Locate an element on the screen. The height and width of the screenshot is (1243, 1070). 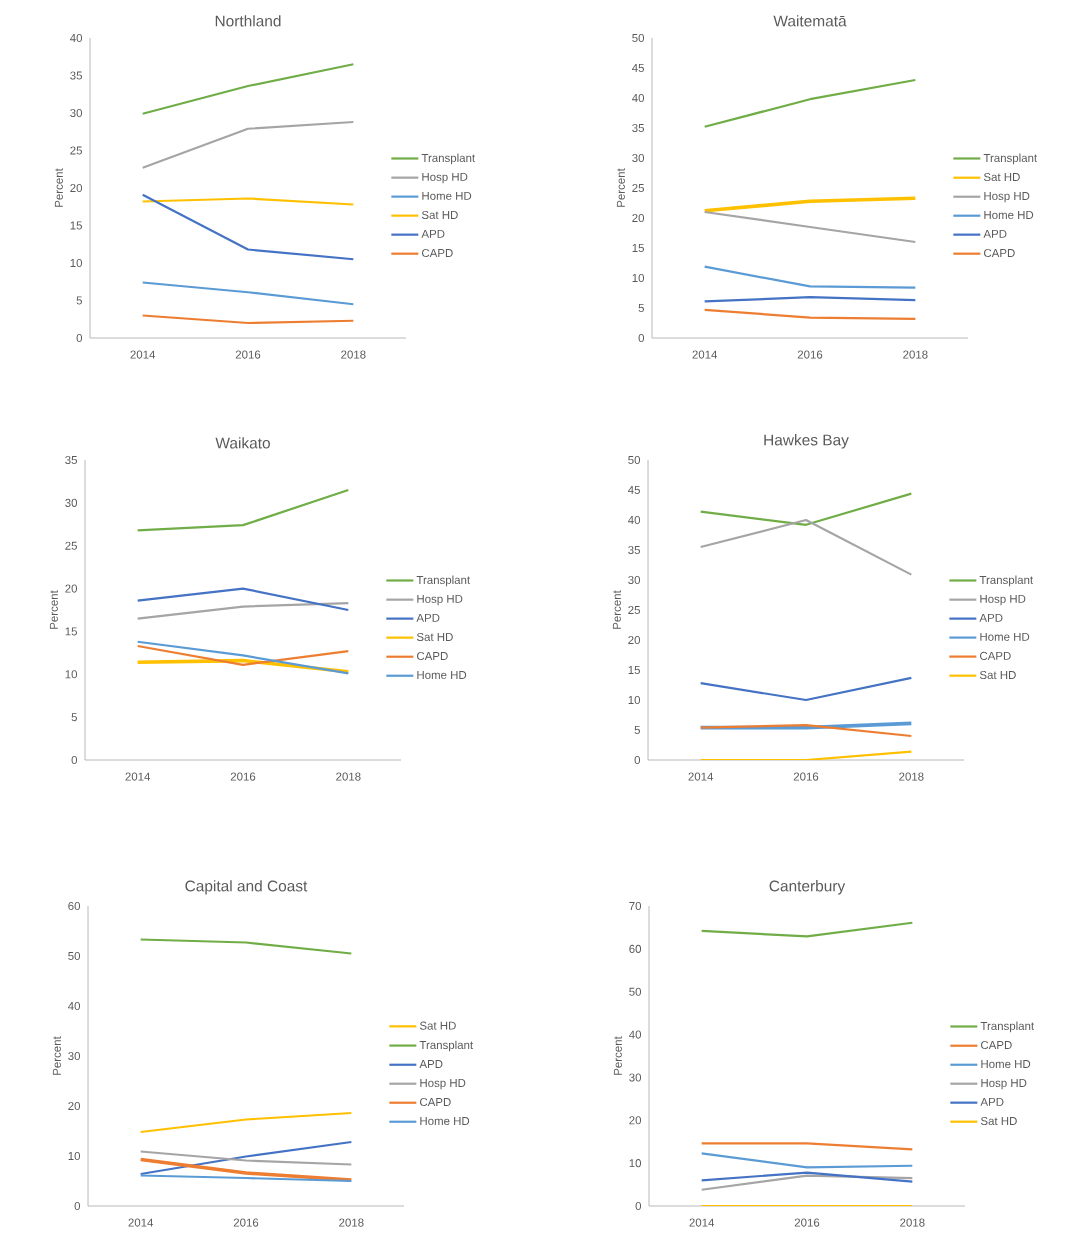
chart-title: Canterbury is located at coordinates (807, 887).